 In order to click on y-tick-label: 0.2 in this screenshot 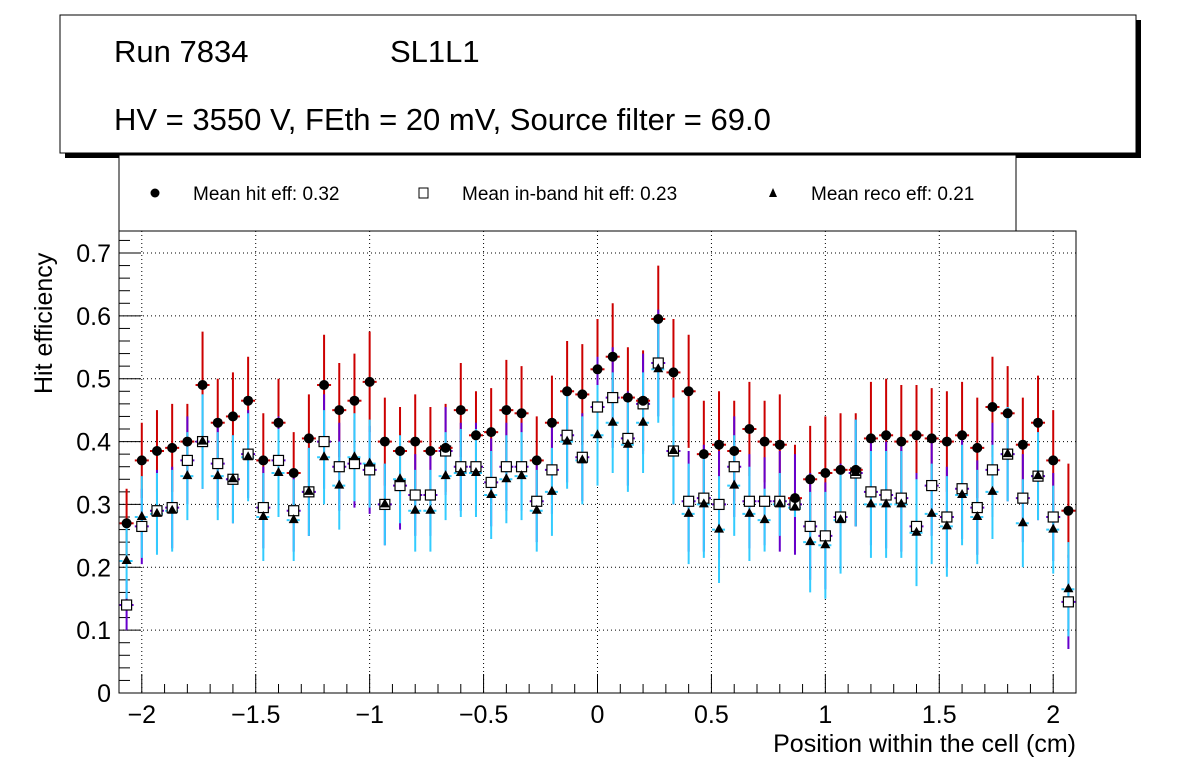, I will do `click(93, 568)`.